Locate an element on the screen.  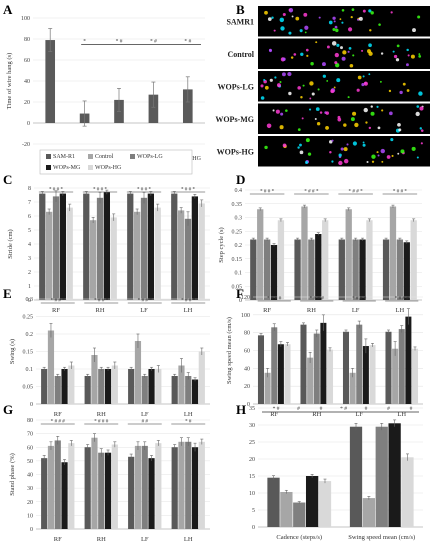
y-tick-label: 0.2 is located at coordinates (239, 246).